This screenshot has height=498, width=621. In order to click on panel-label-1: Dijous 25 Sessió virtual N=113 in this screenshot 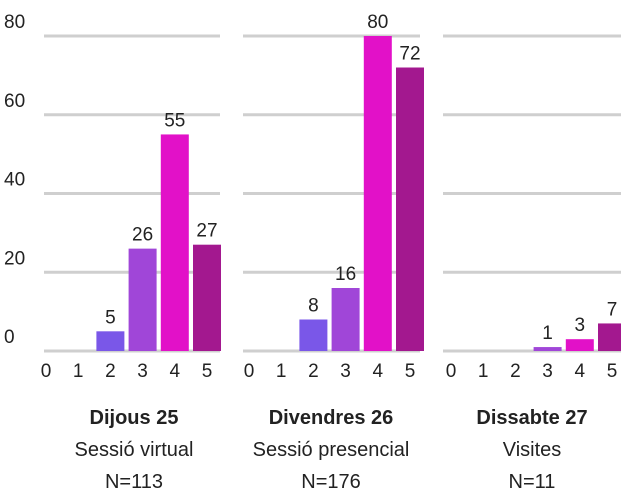, I will do `click(134, 450)`.